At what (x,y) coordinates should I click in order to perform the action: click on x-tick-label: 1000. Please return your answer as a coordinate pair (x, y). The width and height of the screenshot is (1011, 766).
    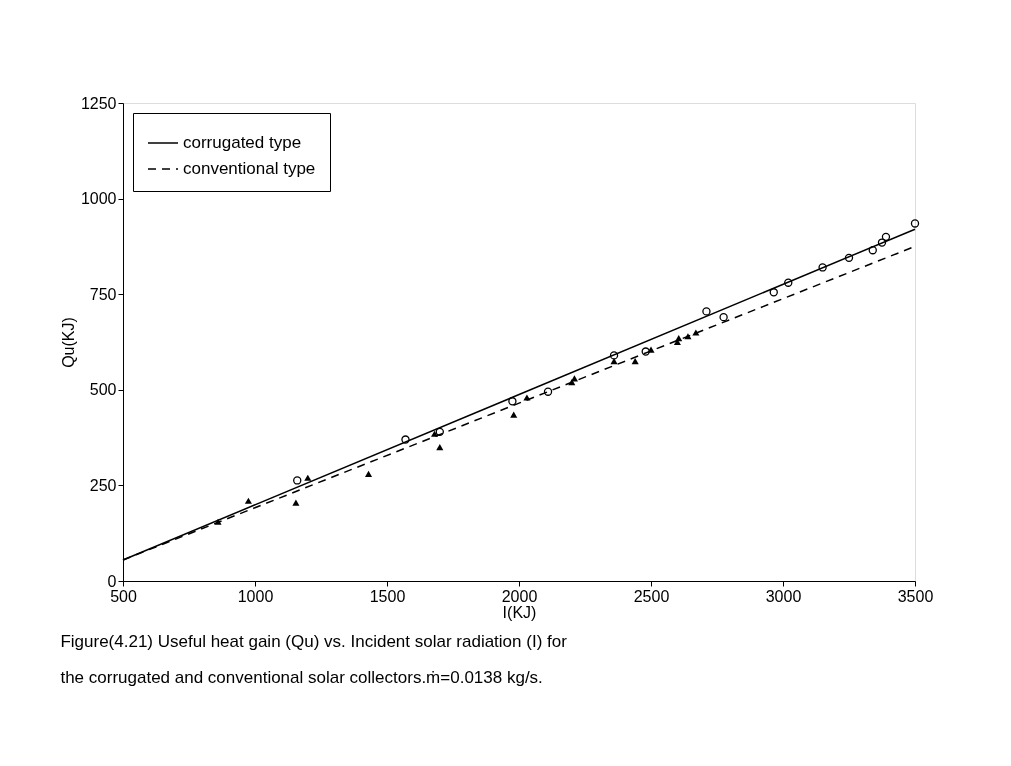
    Looking at the image, I should click on (255, 596).